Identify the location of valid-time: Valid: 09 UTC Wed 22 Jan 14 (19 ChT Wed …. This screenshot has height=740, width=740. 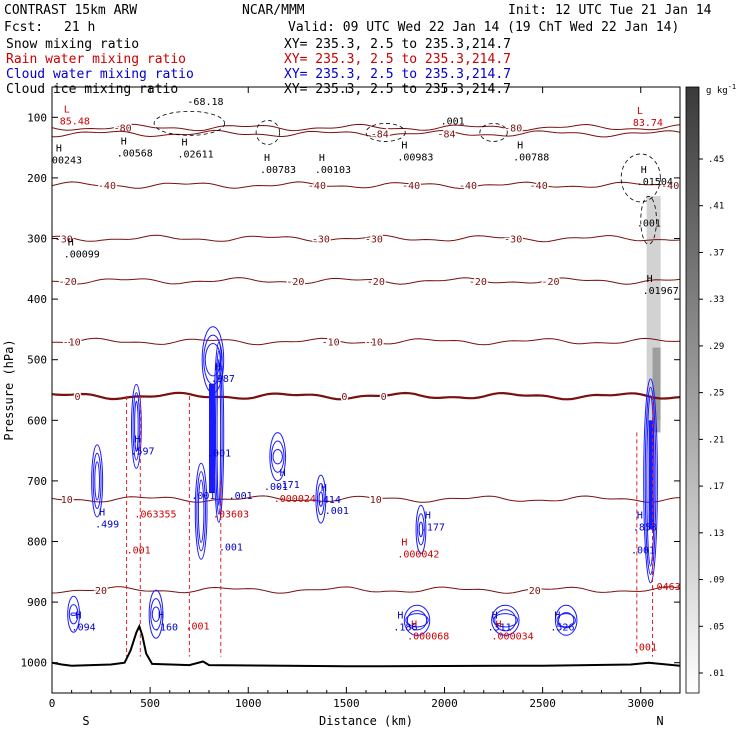
(483, 27).